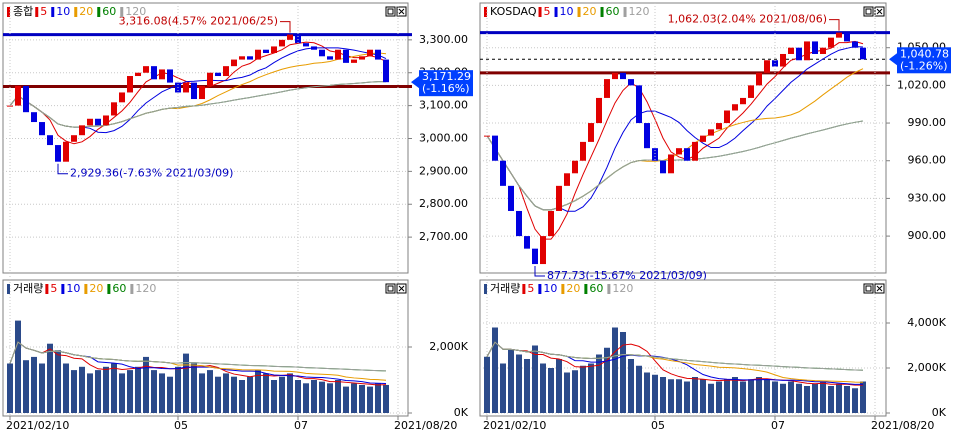 The height and width of the screenshot is (433, 954). What do you see at coordinates (43, 11) in the screenshot?
I see `legend-item: 5` at bounding box center [43, 11].